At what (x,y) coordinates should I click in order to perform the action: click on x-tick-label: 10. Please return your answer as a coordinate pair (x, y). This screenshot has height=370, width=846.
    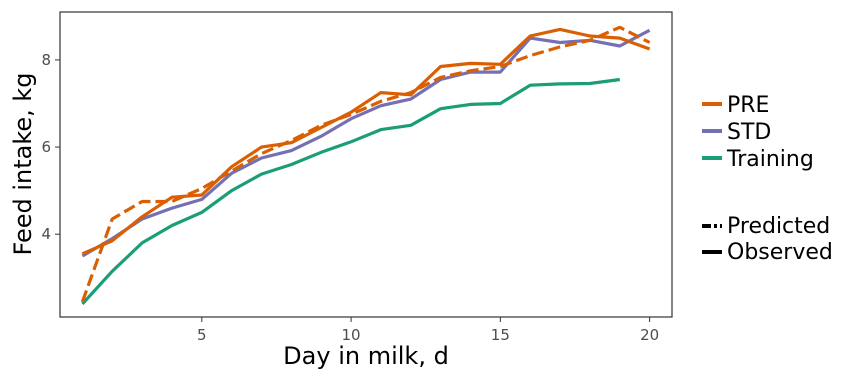
    Looking at the image, I should click on (351, 335).